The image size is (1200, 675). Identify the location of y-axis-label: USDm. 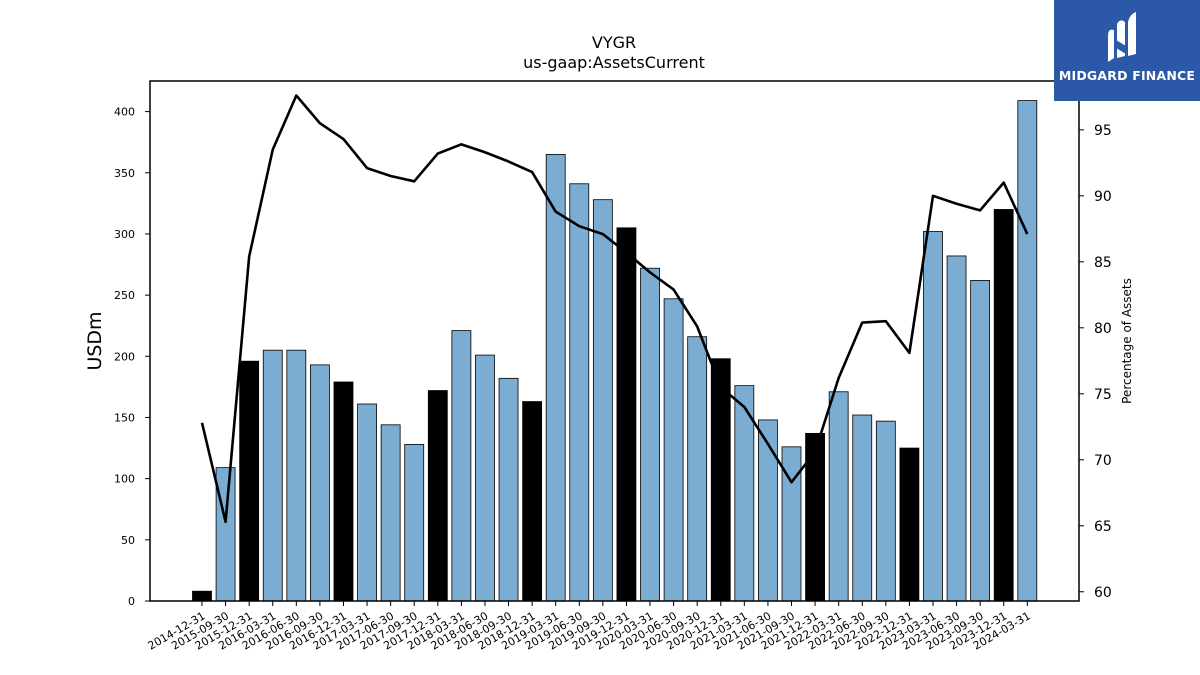
(95, 340).